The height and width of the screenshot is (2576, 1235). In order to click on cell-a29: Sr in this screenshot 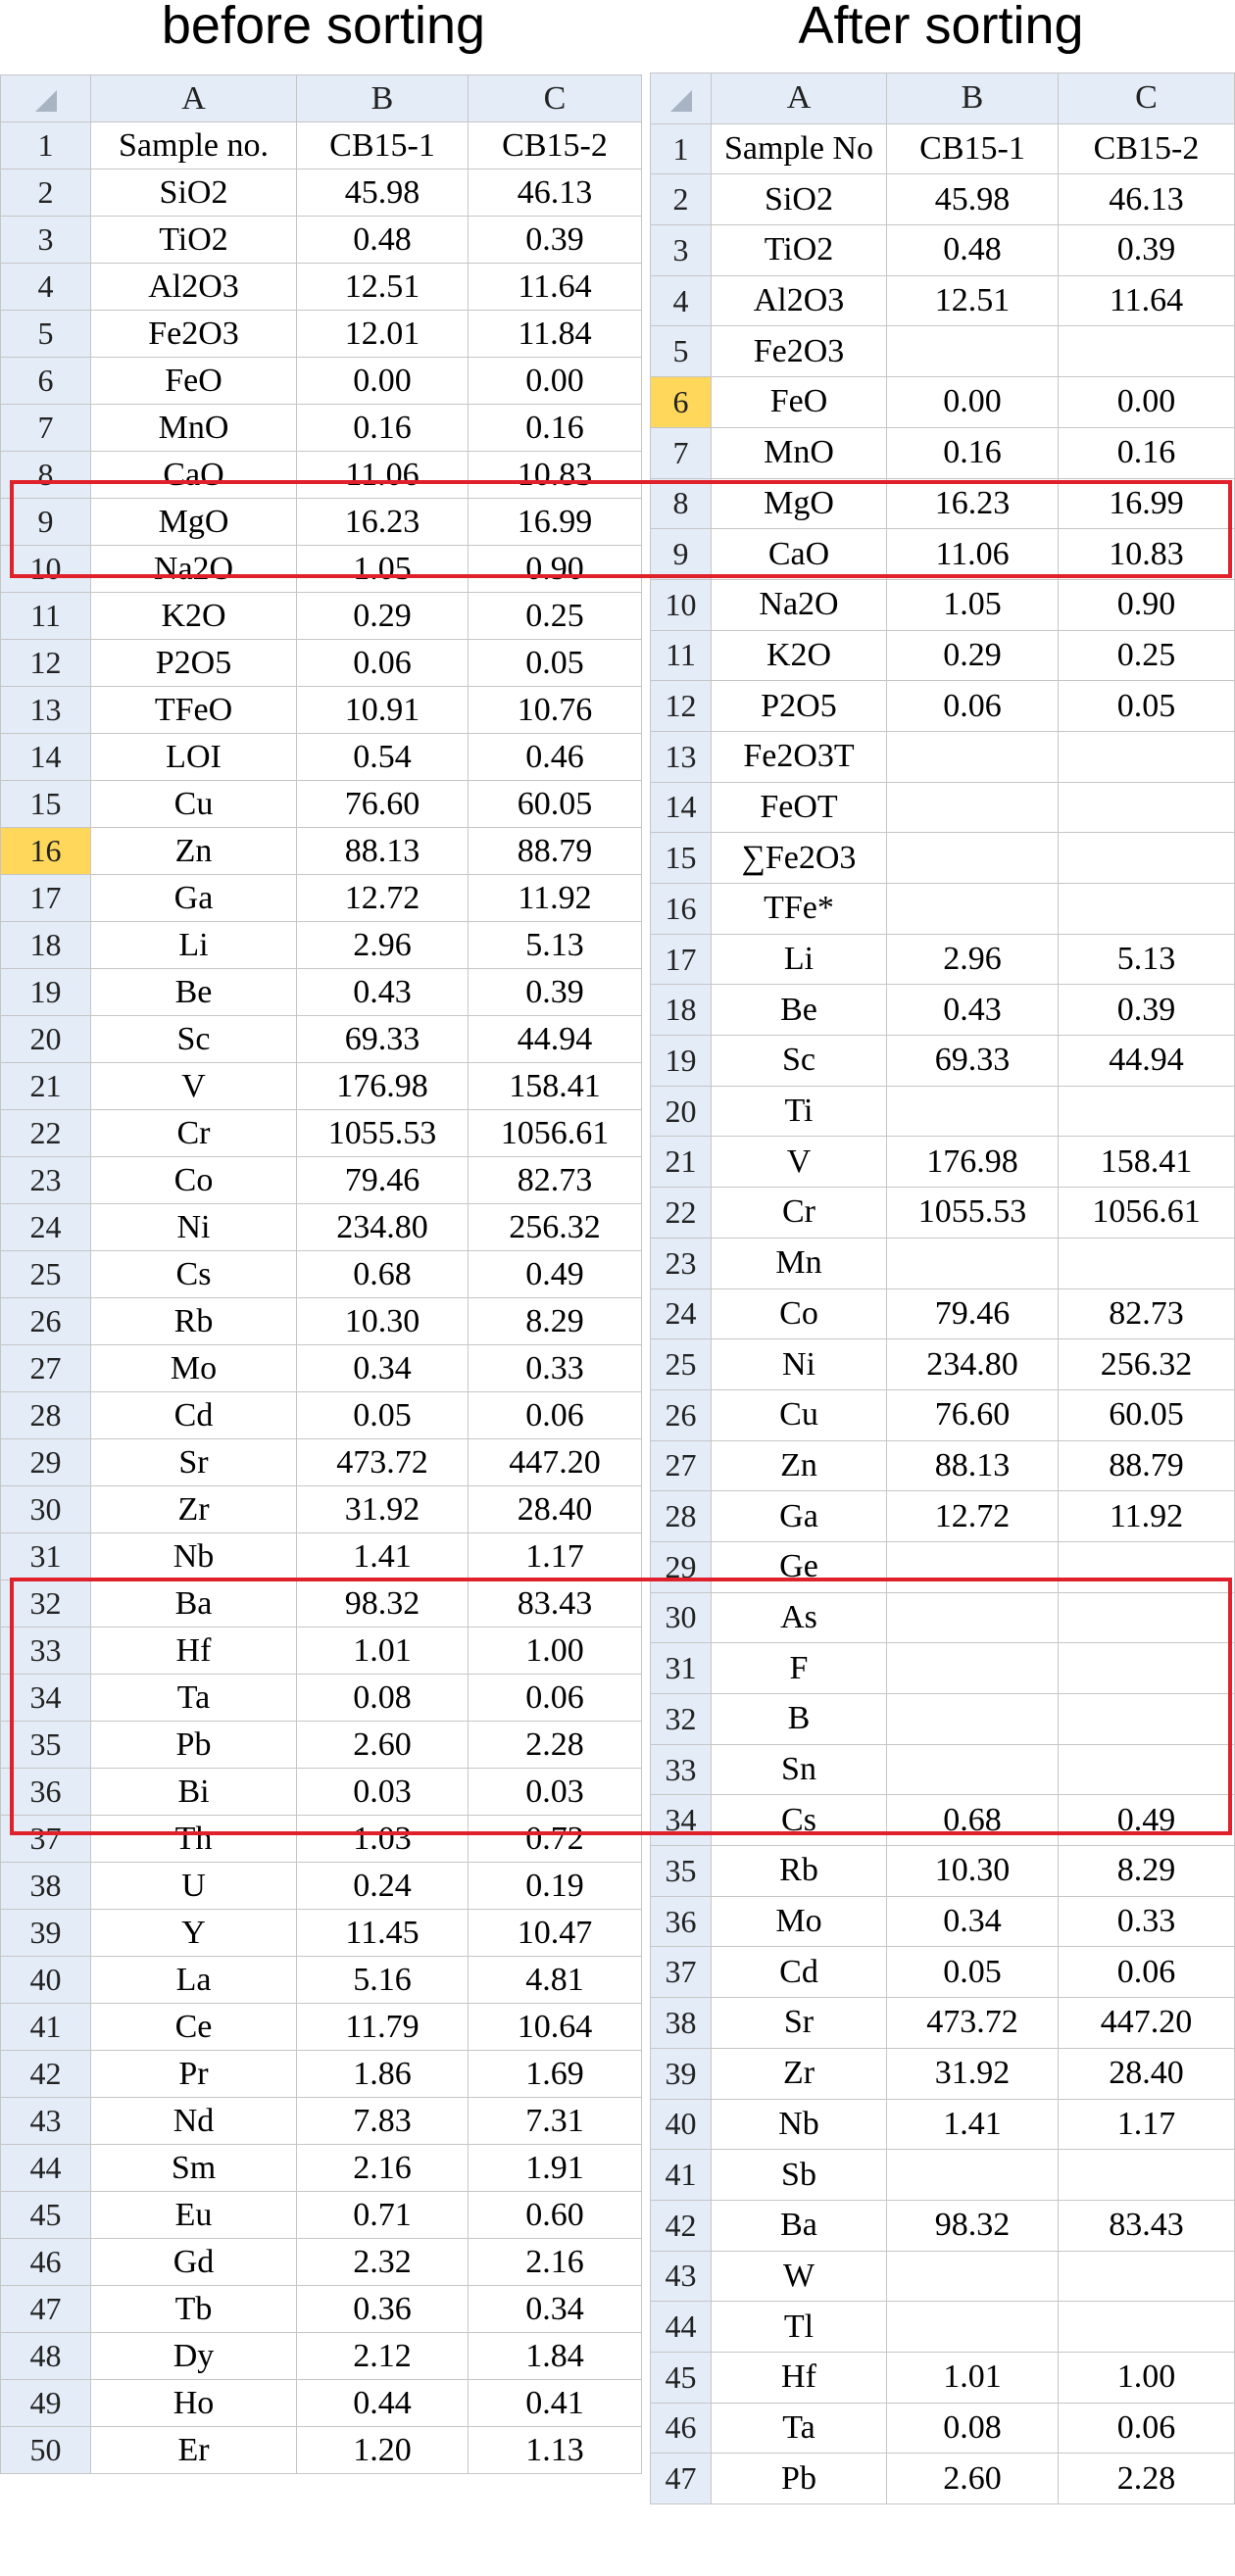, I will do `click(193, 1462)`.